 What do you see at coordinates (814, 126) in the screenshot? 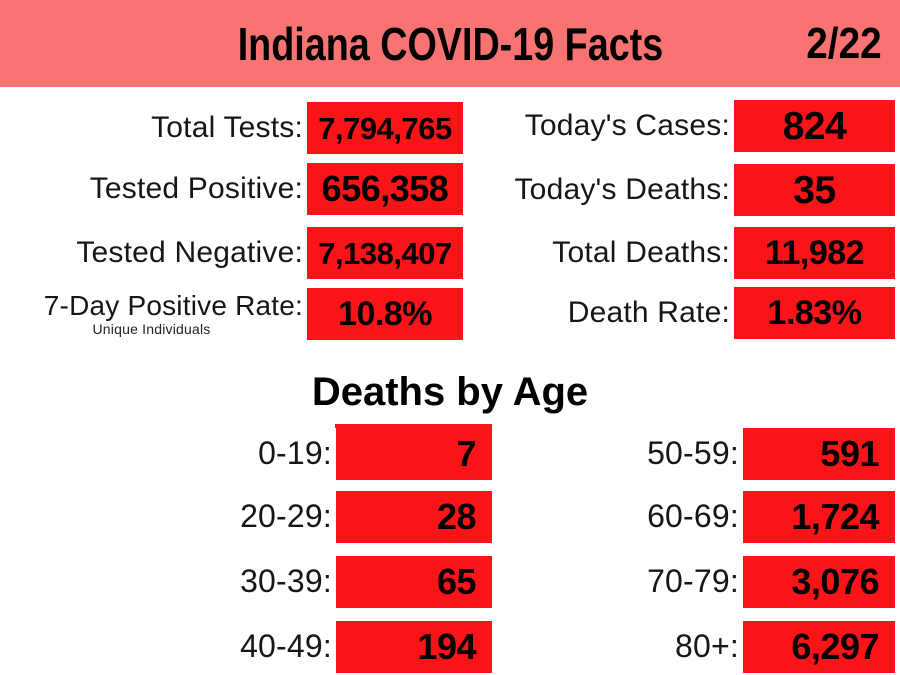
I see `stat-value-box: 824` at bounding box center [814, 126].